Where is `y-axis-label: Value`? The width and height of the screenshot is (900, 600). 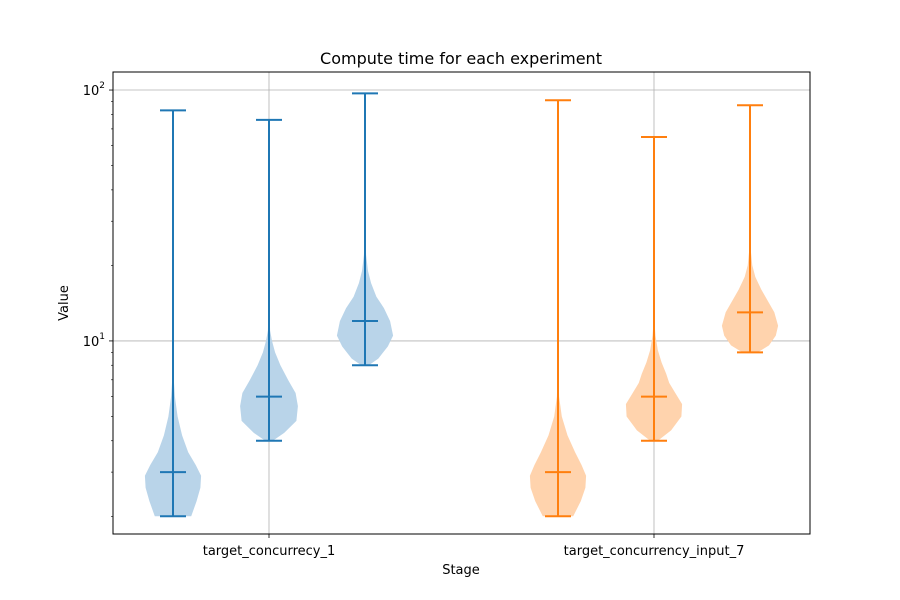
y-axis-label: Value is located at coordinates (64, 303).